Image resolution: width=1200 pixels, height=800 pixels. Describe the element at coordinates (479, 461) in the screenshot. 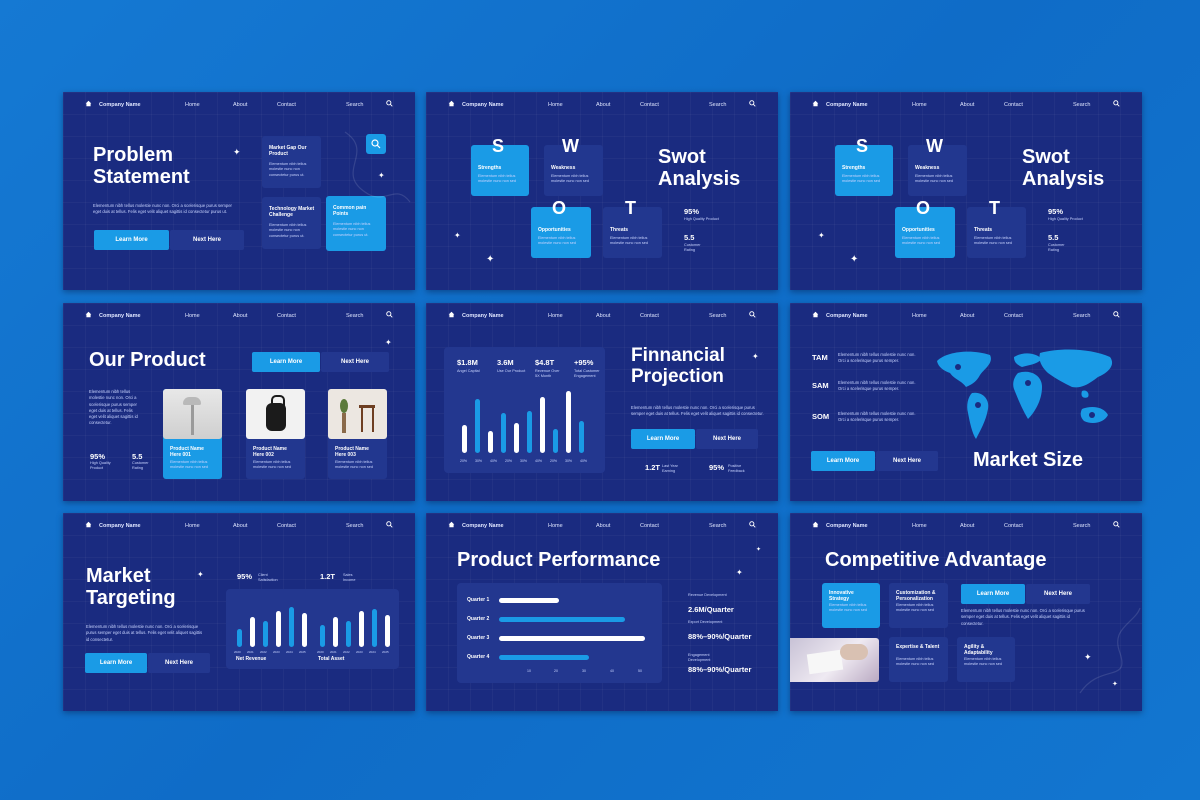

I see `financial-tick: 30%` at that location.